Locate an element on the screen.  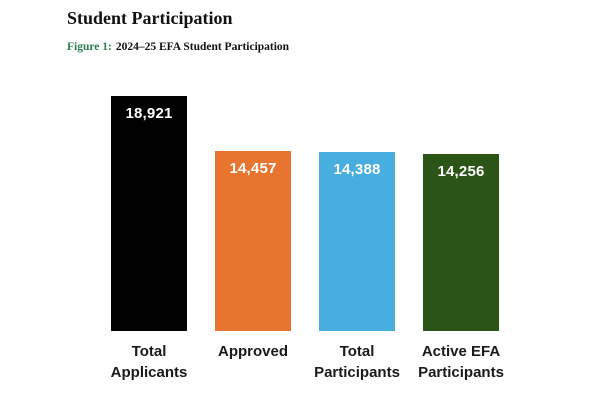
bar-column: 14,388 Total Participants is located at coordinates (357, 239).